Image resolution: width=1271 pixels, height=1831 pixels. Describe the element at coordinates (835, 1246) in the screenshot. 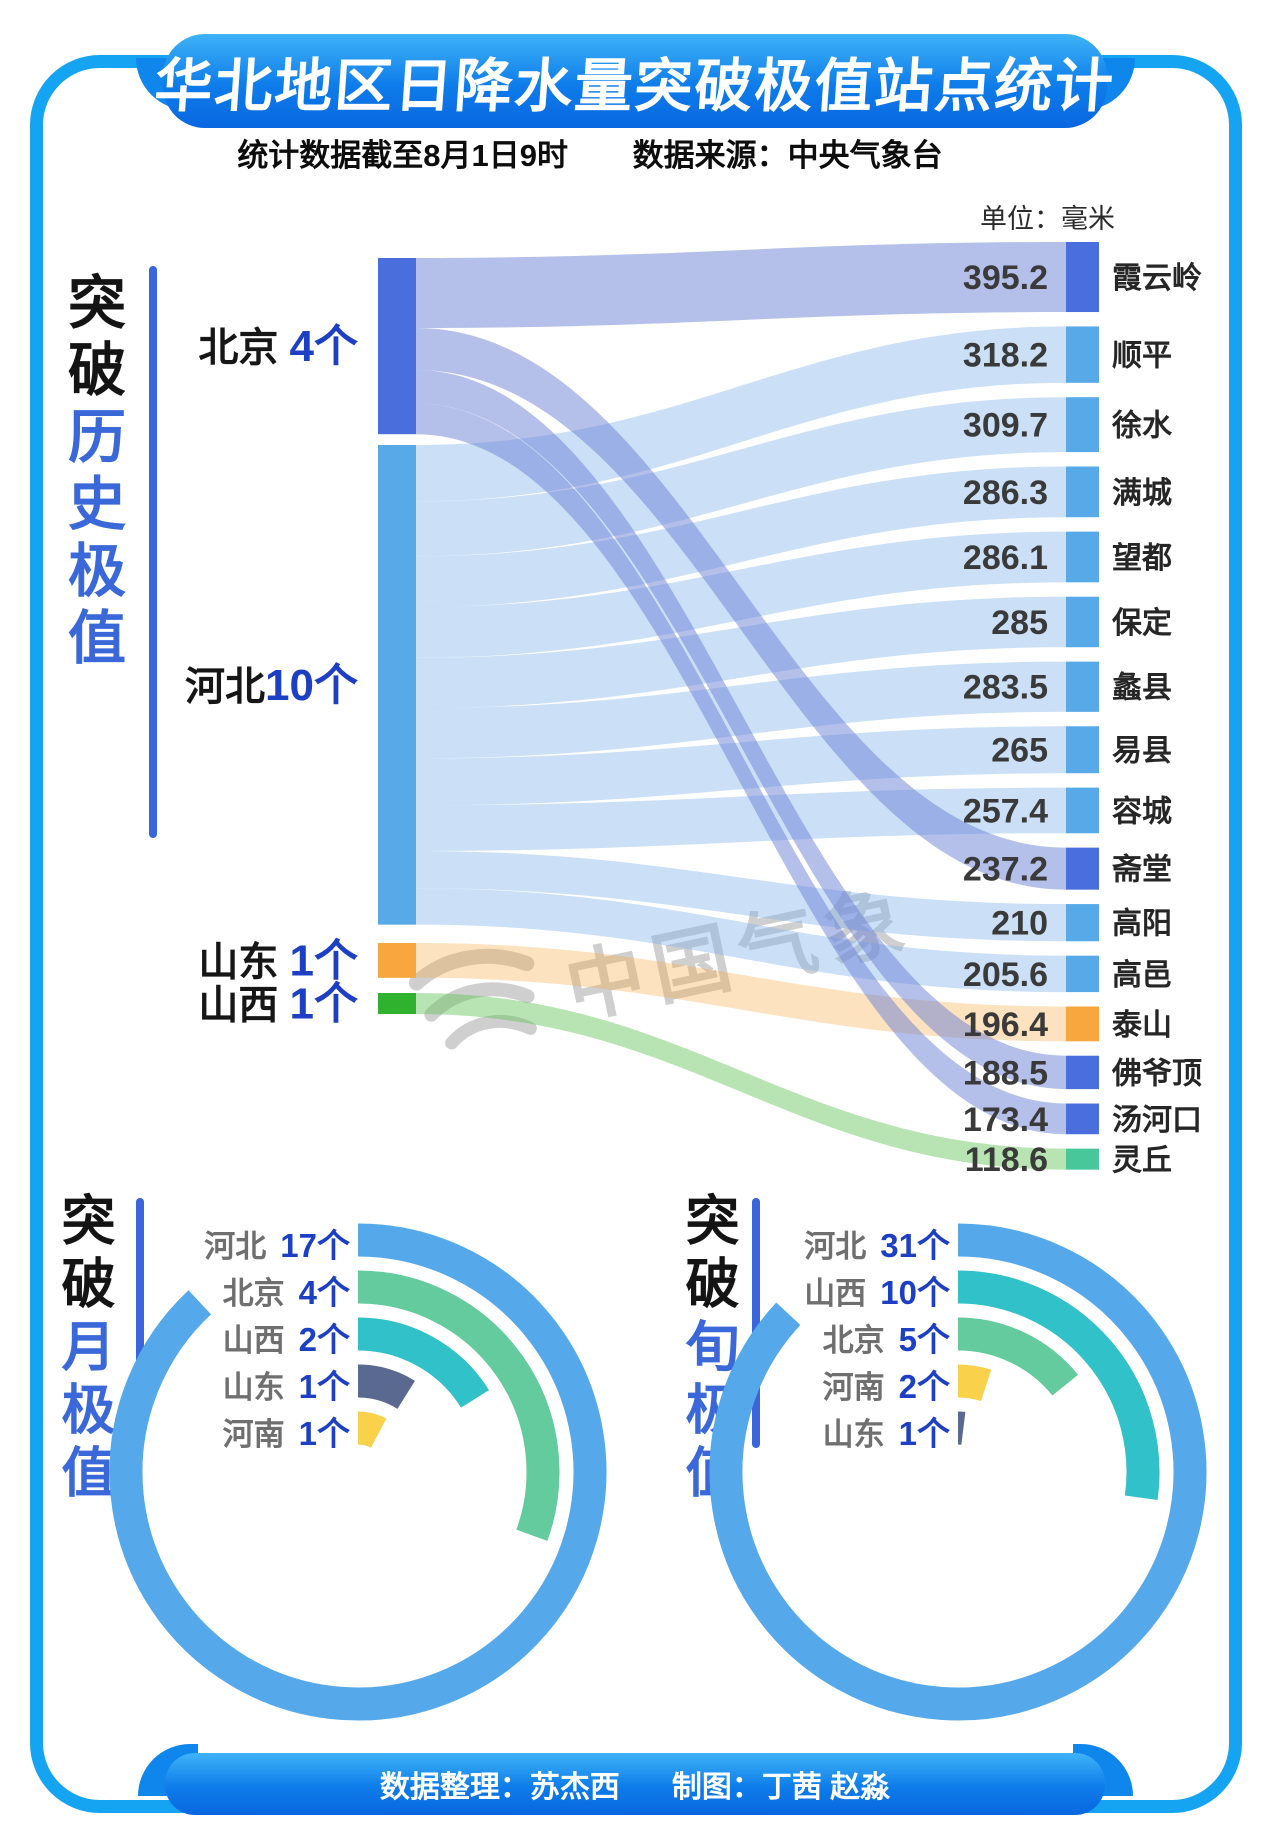

I see `legend-province-tenday-河北: 河北` at that location.